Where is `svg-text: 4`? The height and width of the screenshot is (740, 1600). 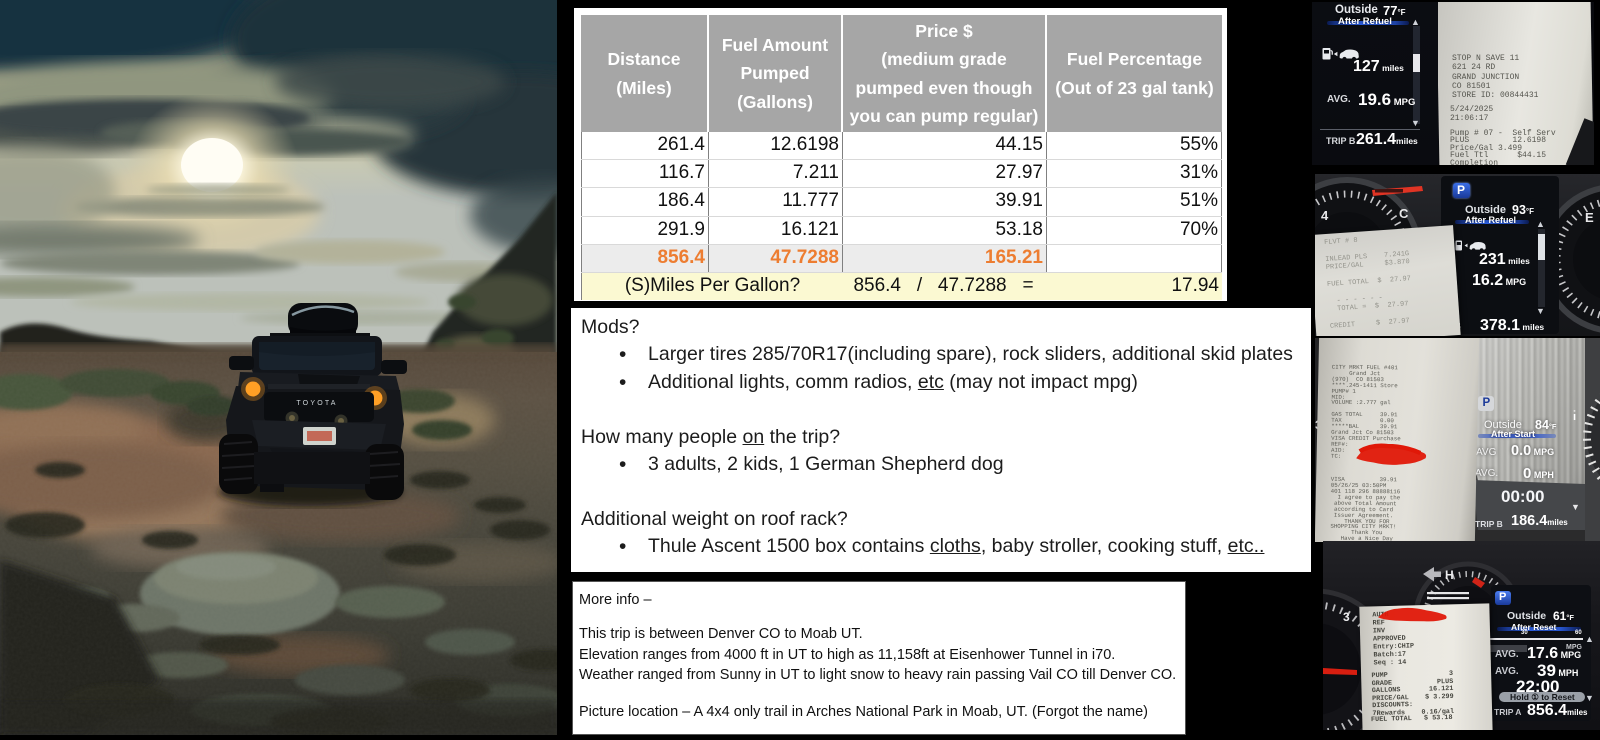 svg-text: 4 is located at coordinates (1325, 215).